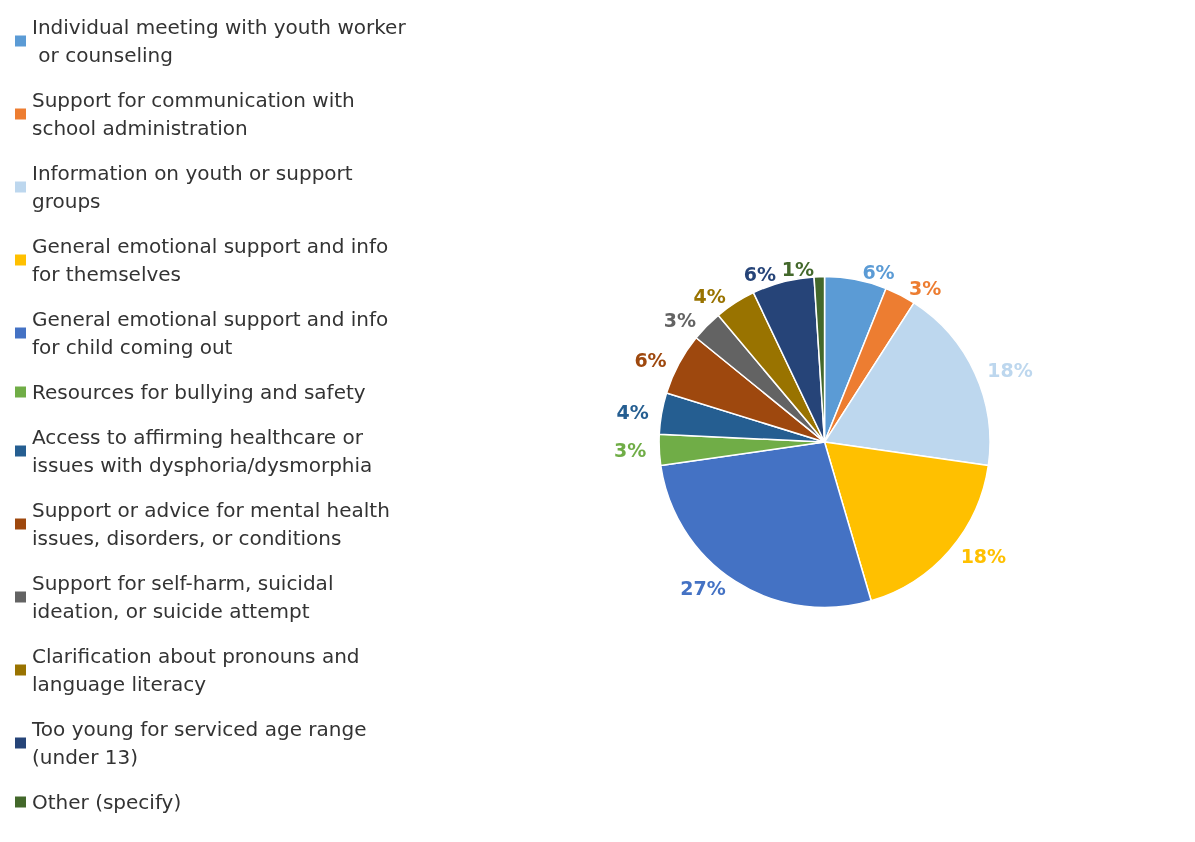  What do you see at coordinates (199, 670) in the screenshot?
I see `legend-label: Clarification about pronouns and language literacy` at bounding box center [199, 670].